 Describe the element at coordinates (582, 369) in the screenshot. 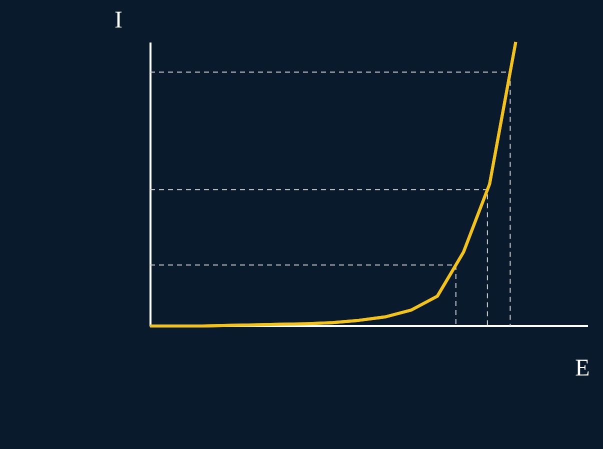

I see `x-axis-title: E` at that location.